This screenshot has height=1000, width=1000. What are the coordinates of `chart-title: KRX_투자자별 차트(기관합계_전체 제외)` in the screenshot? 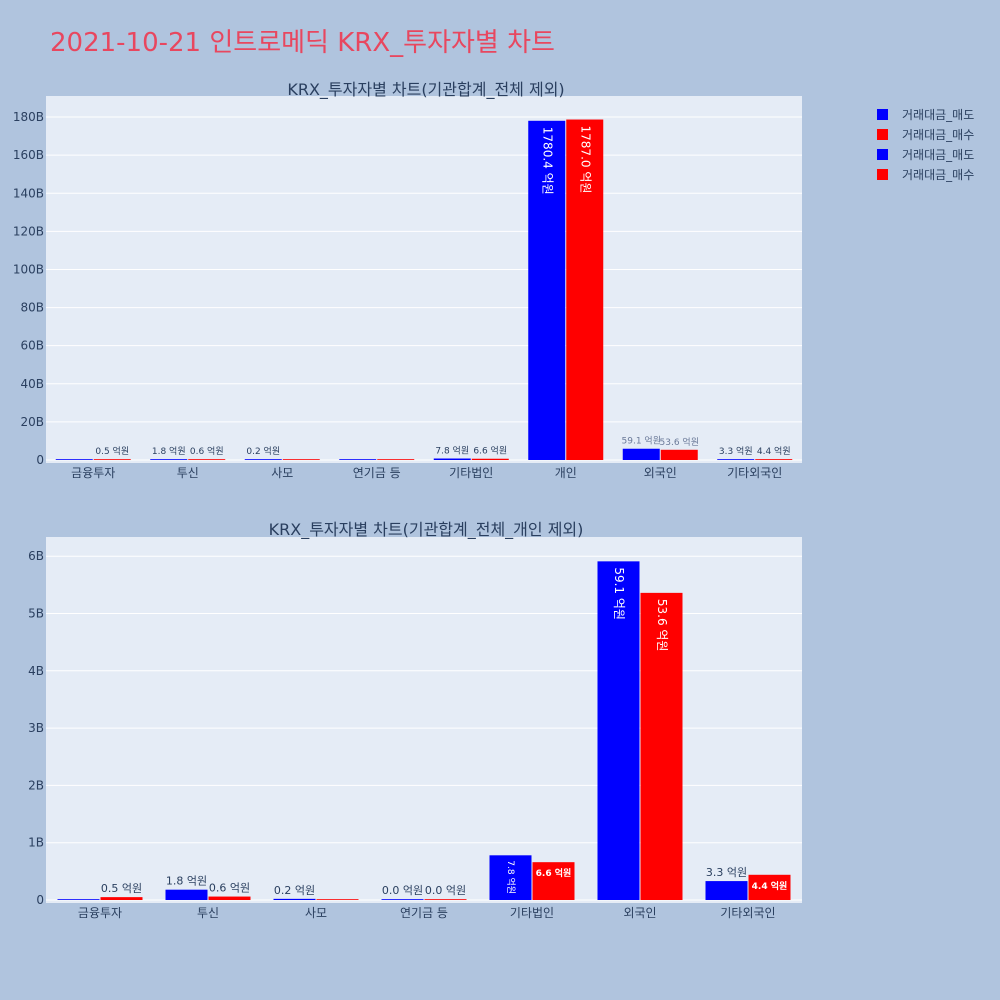 It's located at (425, 90).